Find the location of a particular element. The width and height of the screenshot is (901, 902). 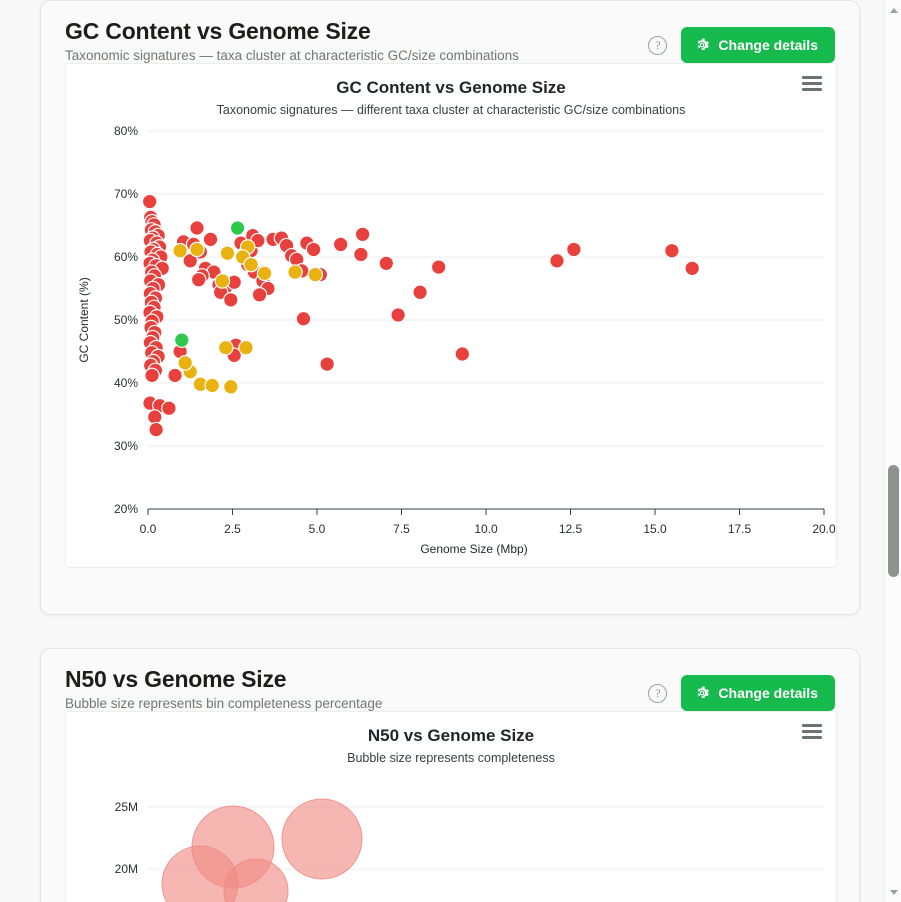

bubble-plot-n50: 25M 20M is located at coordinates (451, 833).